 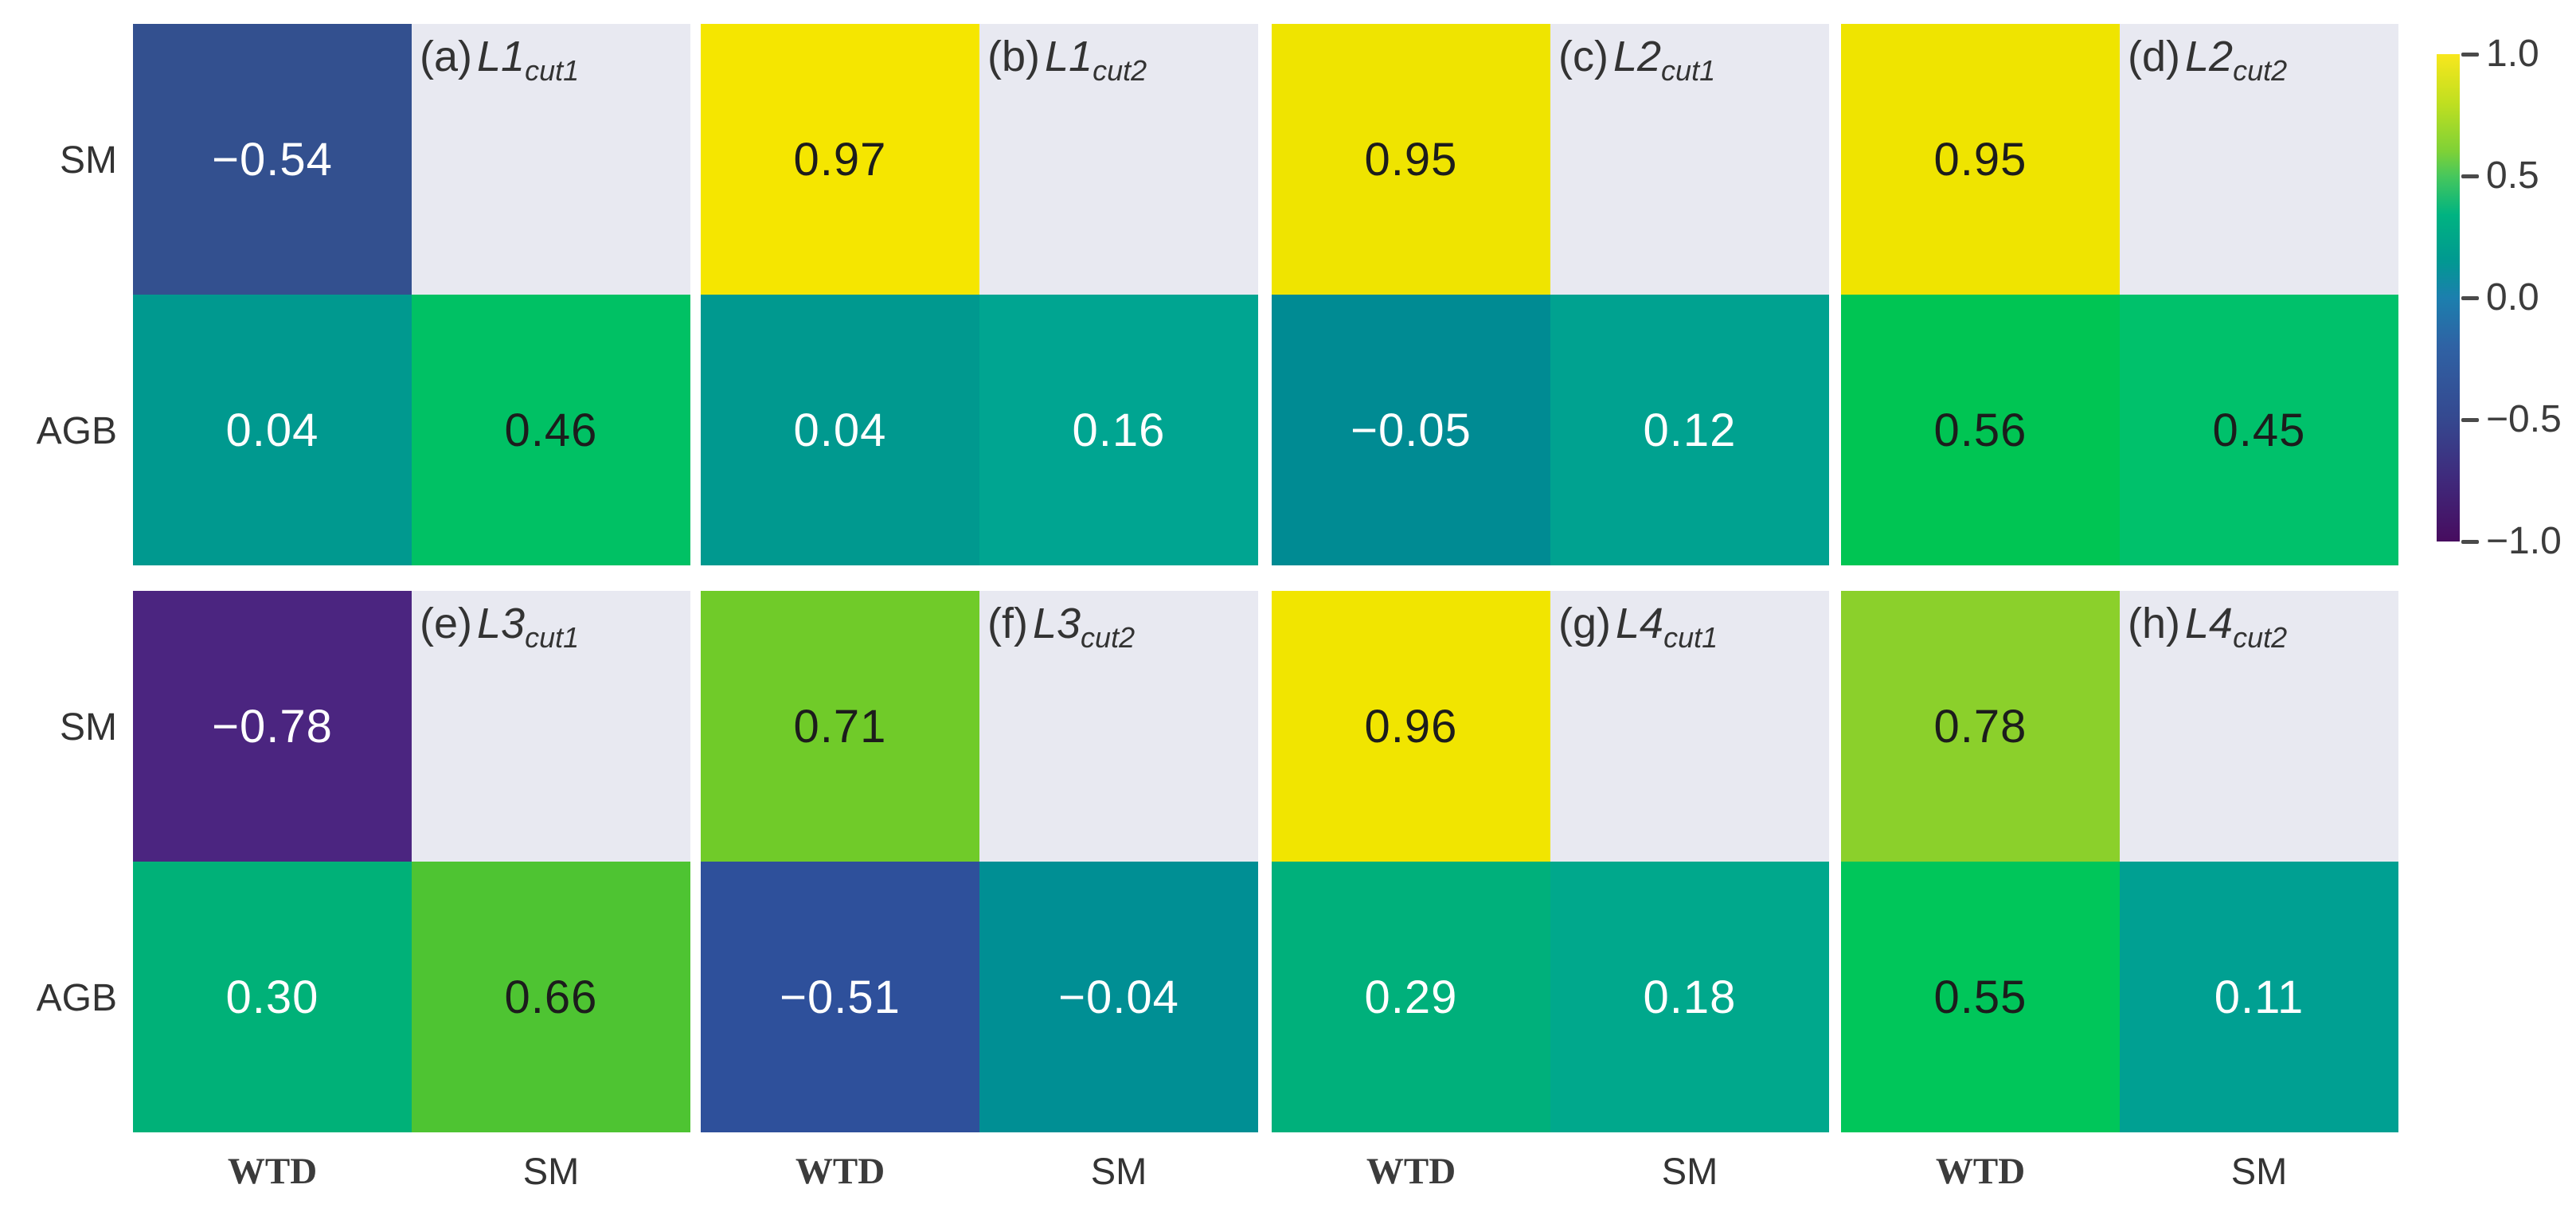 What do you see at coordinates (1637, 57) in the screenshot?
I see `panel-title-site: L2` at bounding box center [1637, 57].